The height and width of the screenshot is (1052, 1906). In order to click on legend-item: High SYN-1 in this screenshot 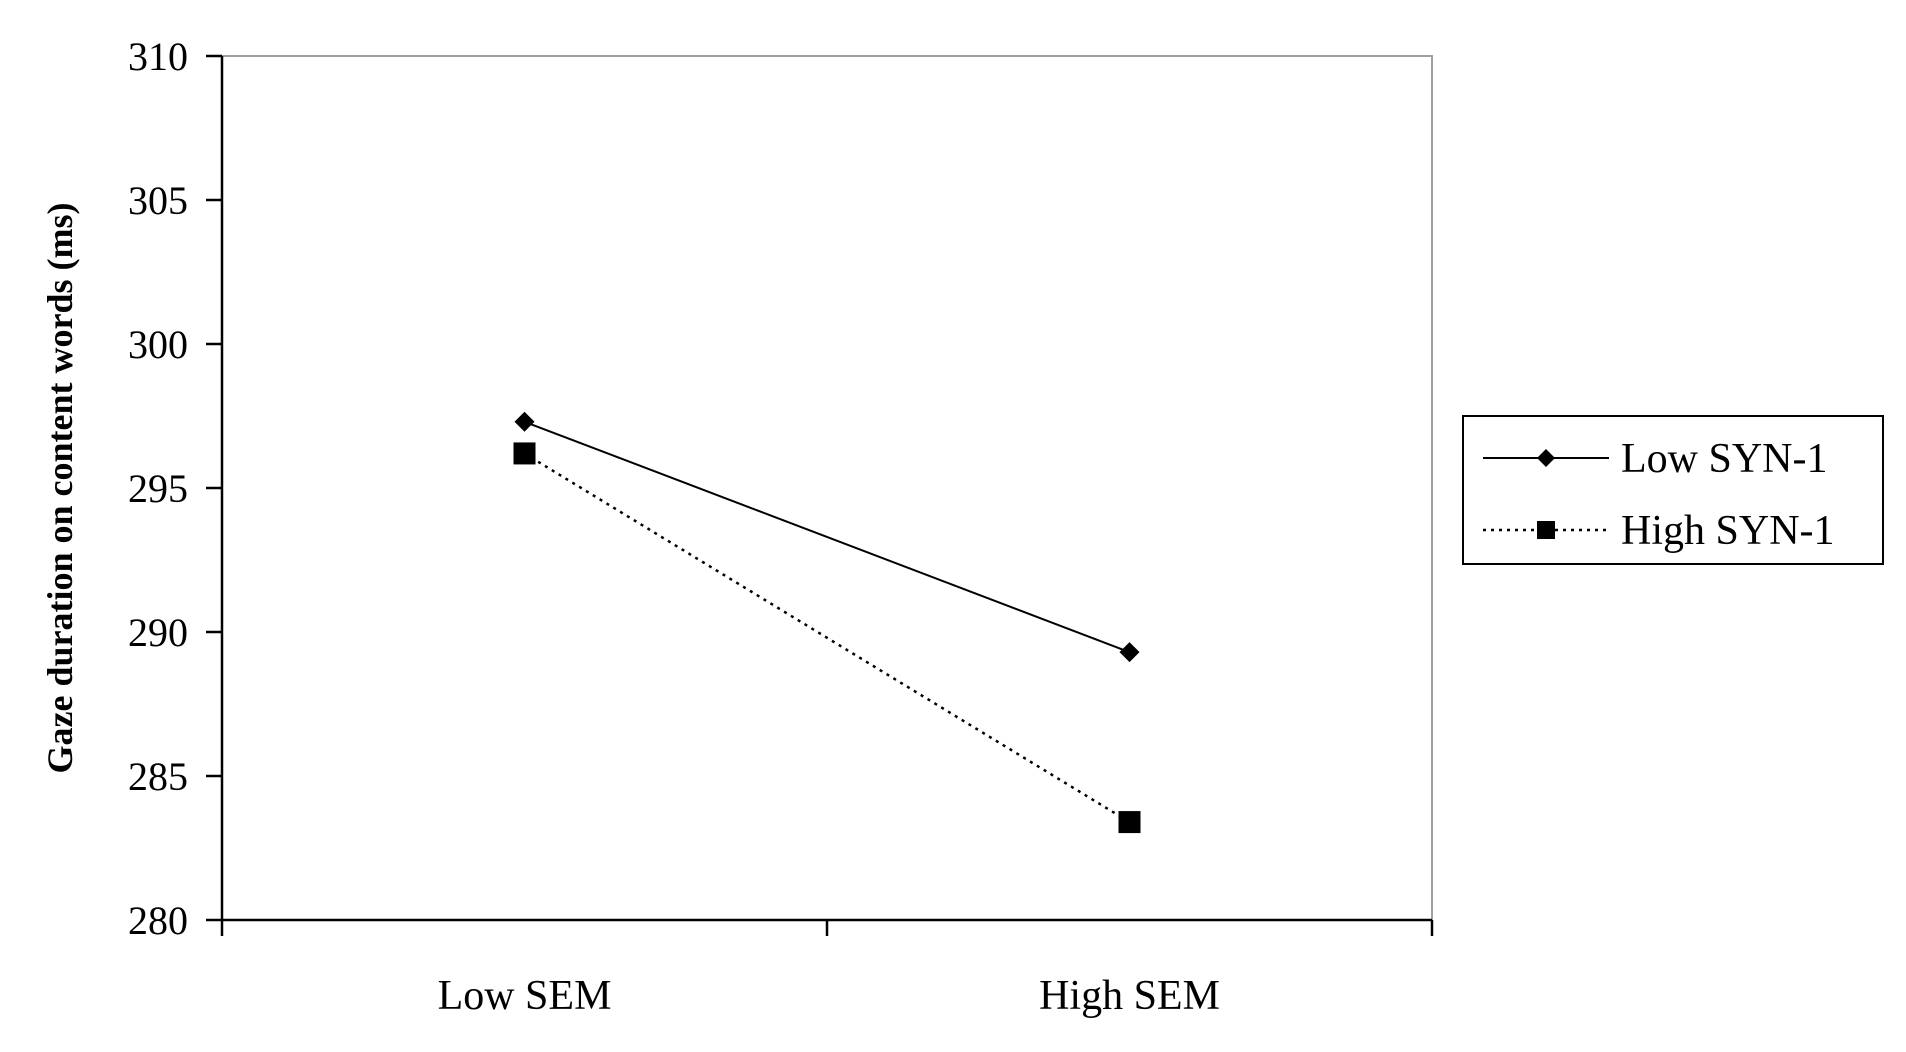, I will do `click(1659, 531)`.